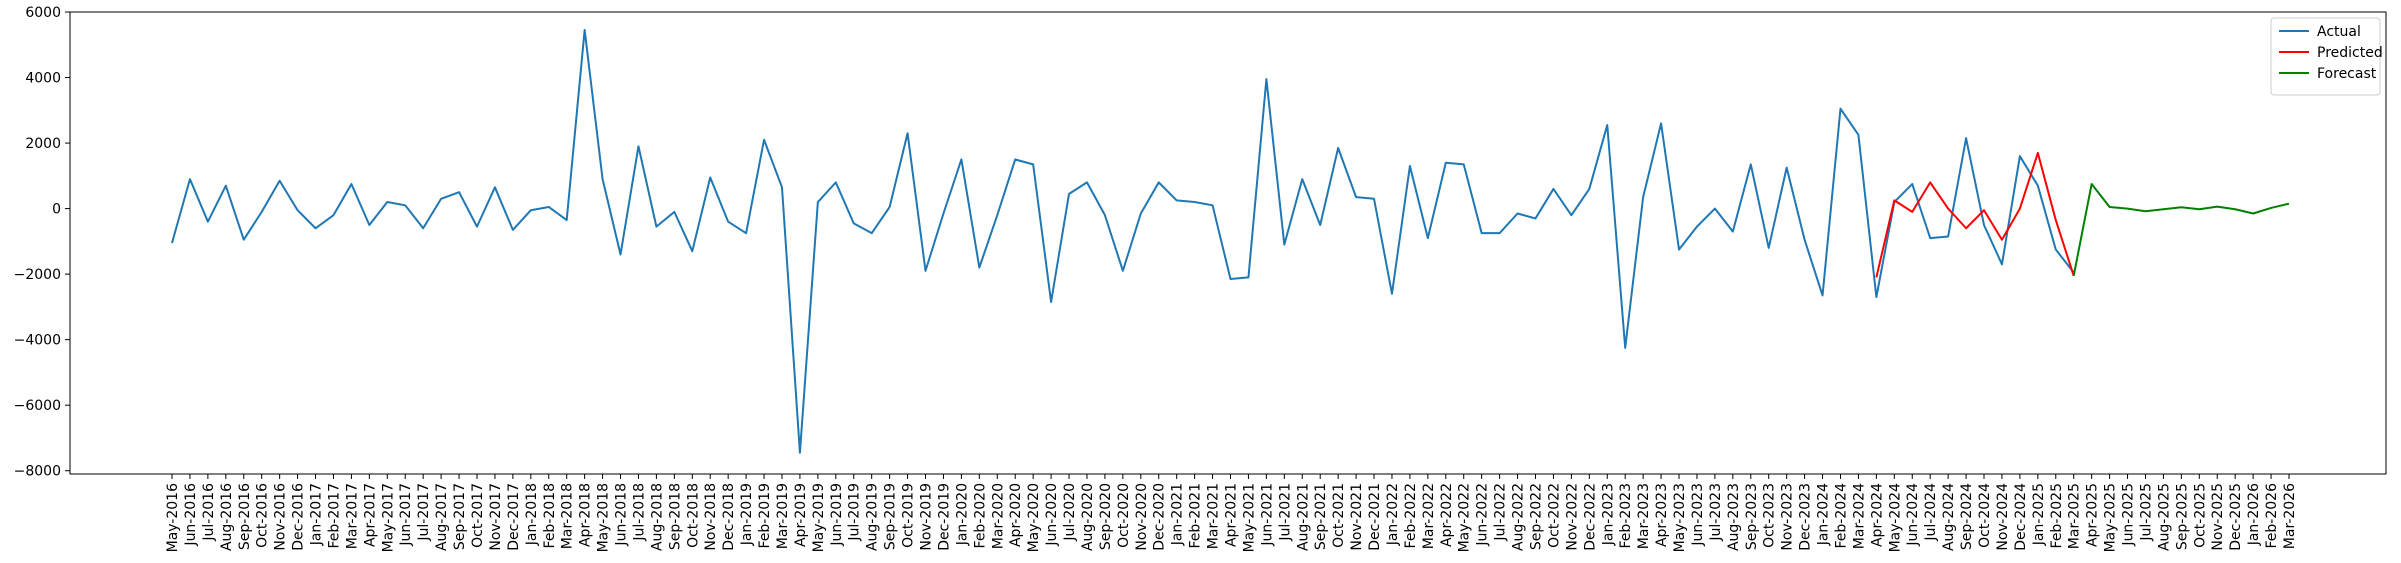 The width and height of the screenshot is (2401, 563). What do you see at coordinates (1975, 214) in the screenshot?
I see `series-line-predicted` at bounding box center [1975, 214].